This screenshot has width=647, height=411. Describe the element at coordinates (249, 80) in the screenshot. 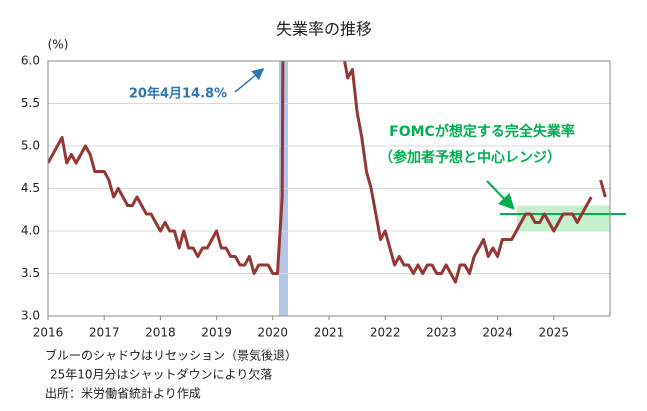

I see `annotation-arrow` at that location.